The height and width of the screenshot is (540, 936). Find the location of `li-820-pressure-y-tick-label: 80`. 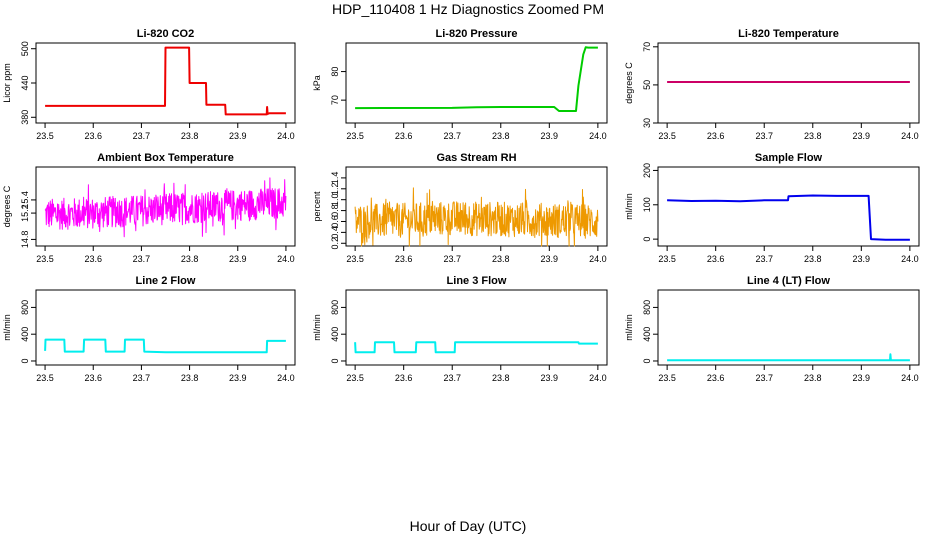

li-820-pressure-y-tick-label: 80 is located at coordinates (335, 72).